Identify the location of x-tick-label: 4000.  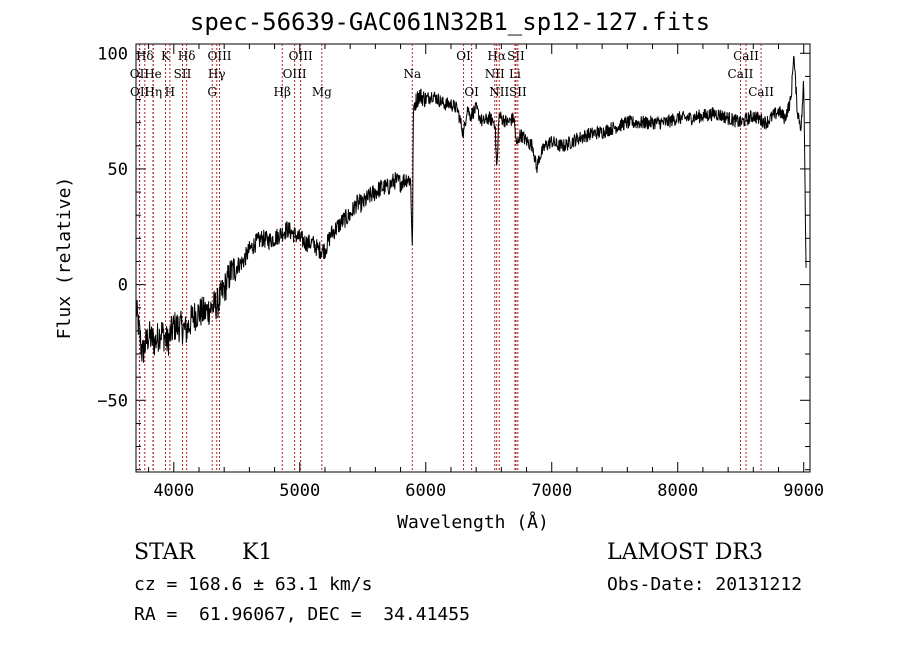
(173, 491).